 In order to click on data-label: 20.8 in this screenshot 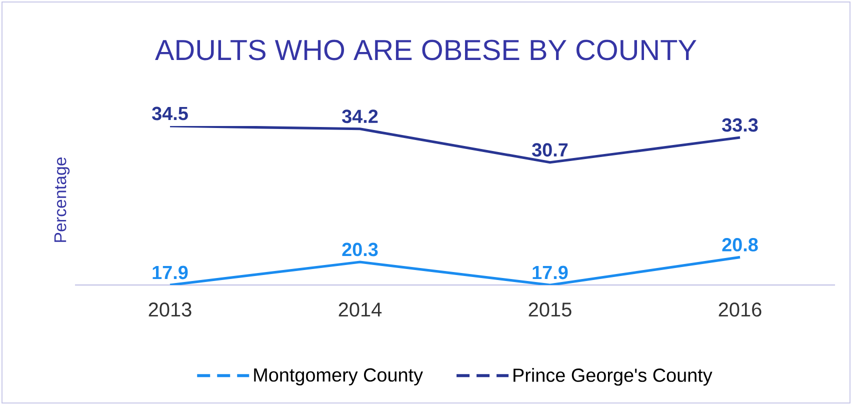, I will do `click(740, 245)`.